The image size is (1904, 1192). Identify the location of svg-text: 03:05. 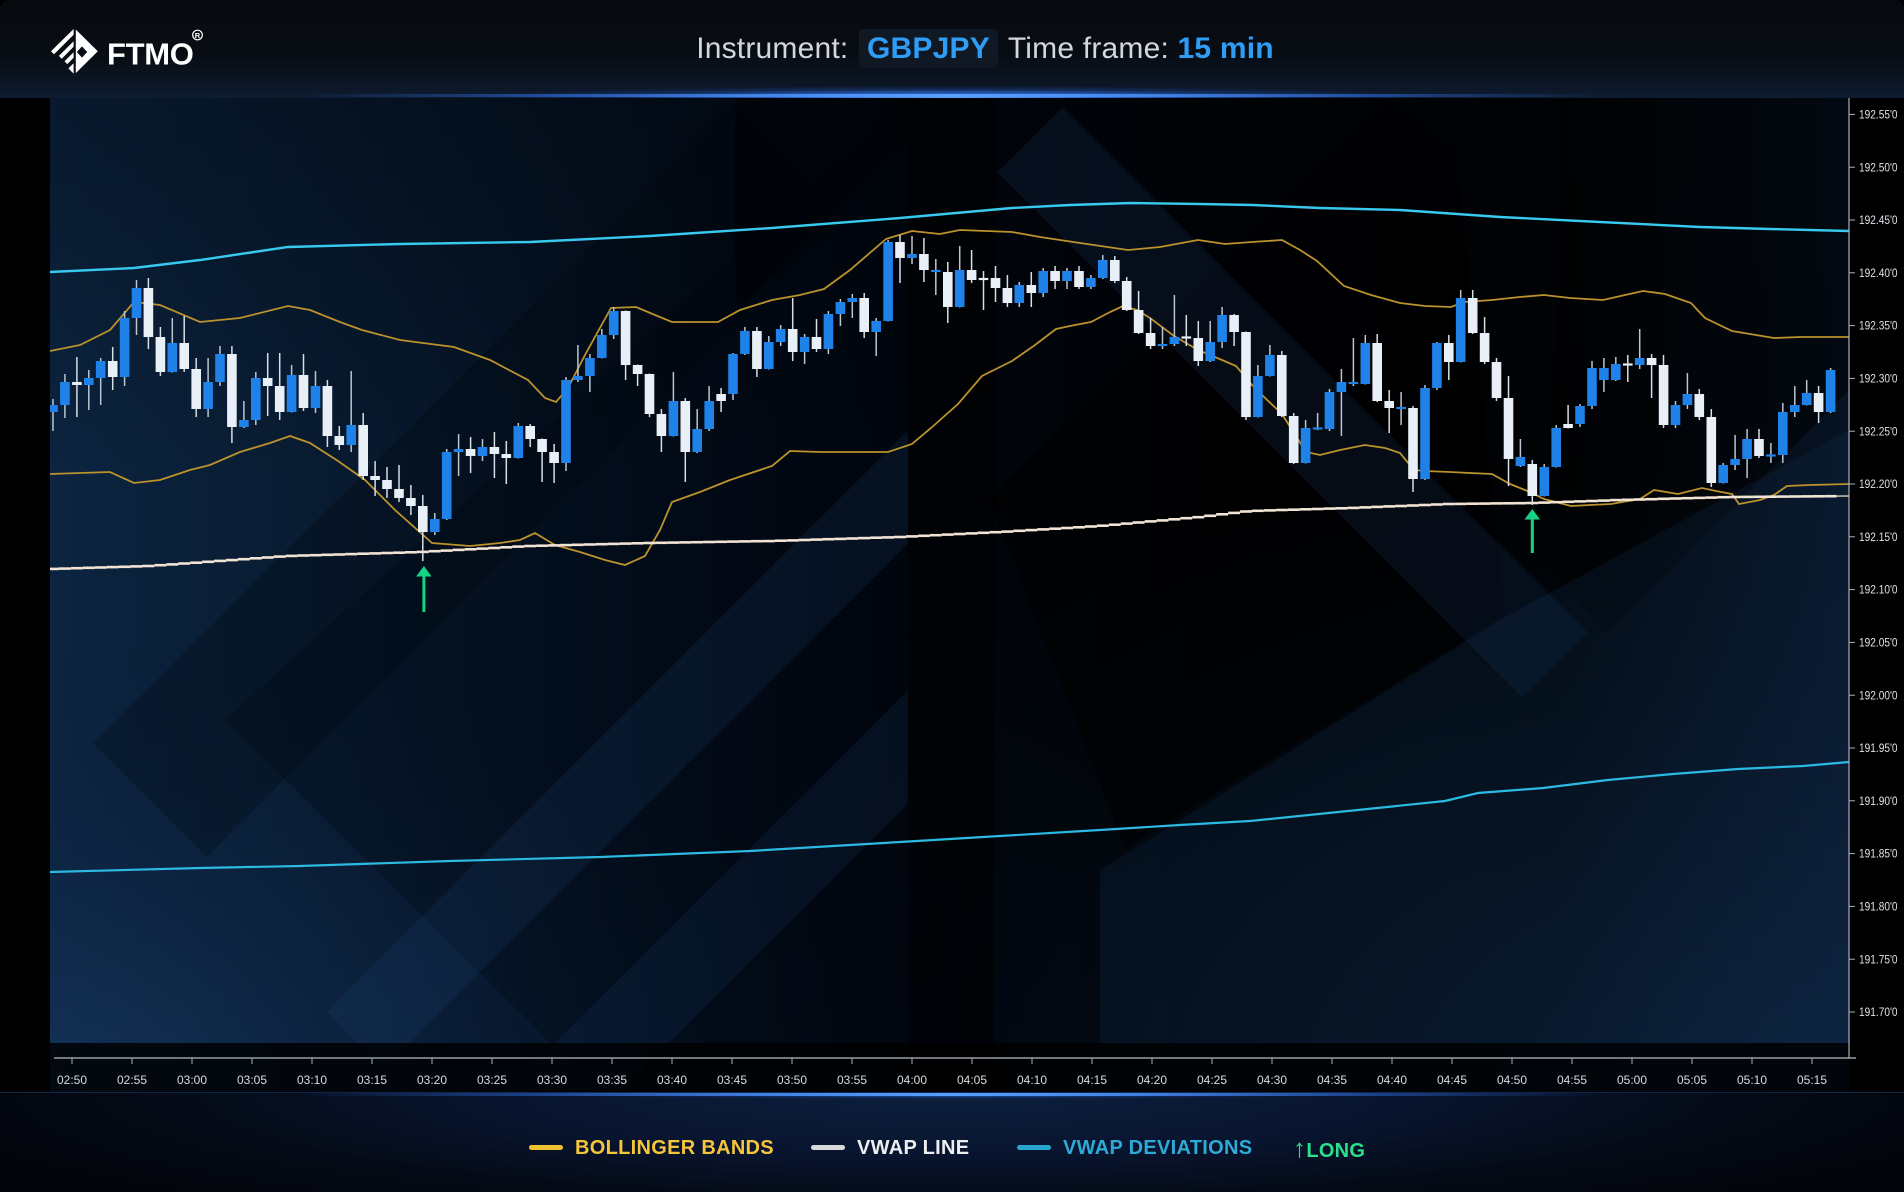
(252, 1080).